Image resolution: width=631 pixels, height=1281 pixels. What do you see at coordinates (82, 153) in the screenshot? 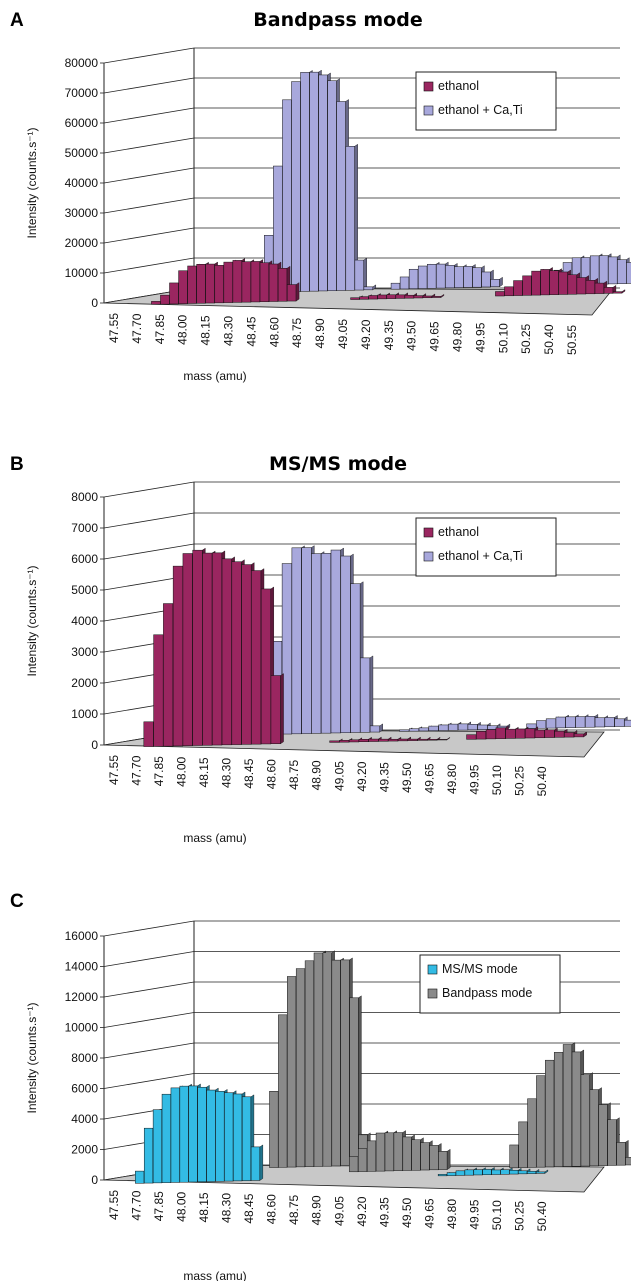
I see `y-tick-label: 50000` at bounding box center [82, 153].